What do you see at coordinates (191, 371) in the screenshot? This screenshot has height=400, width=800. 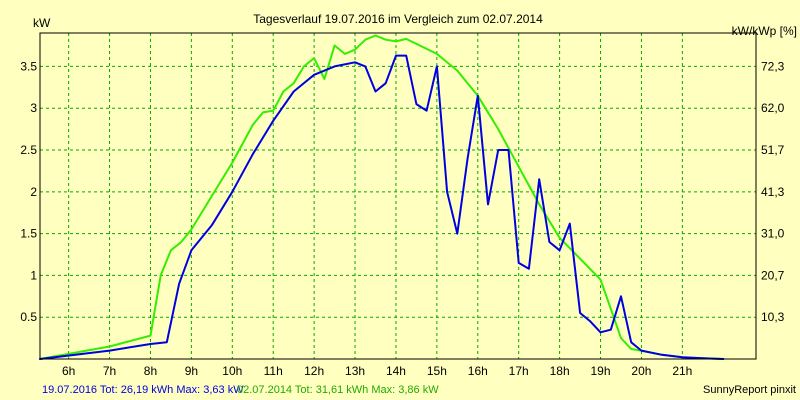 I see `x-tick-label: 9h` at bounding box center [191, 371].